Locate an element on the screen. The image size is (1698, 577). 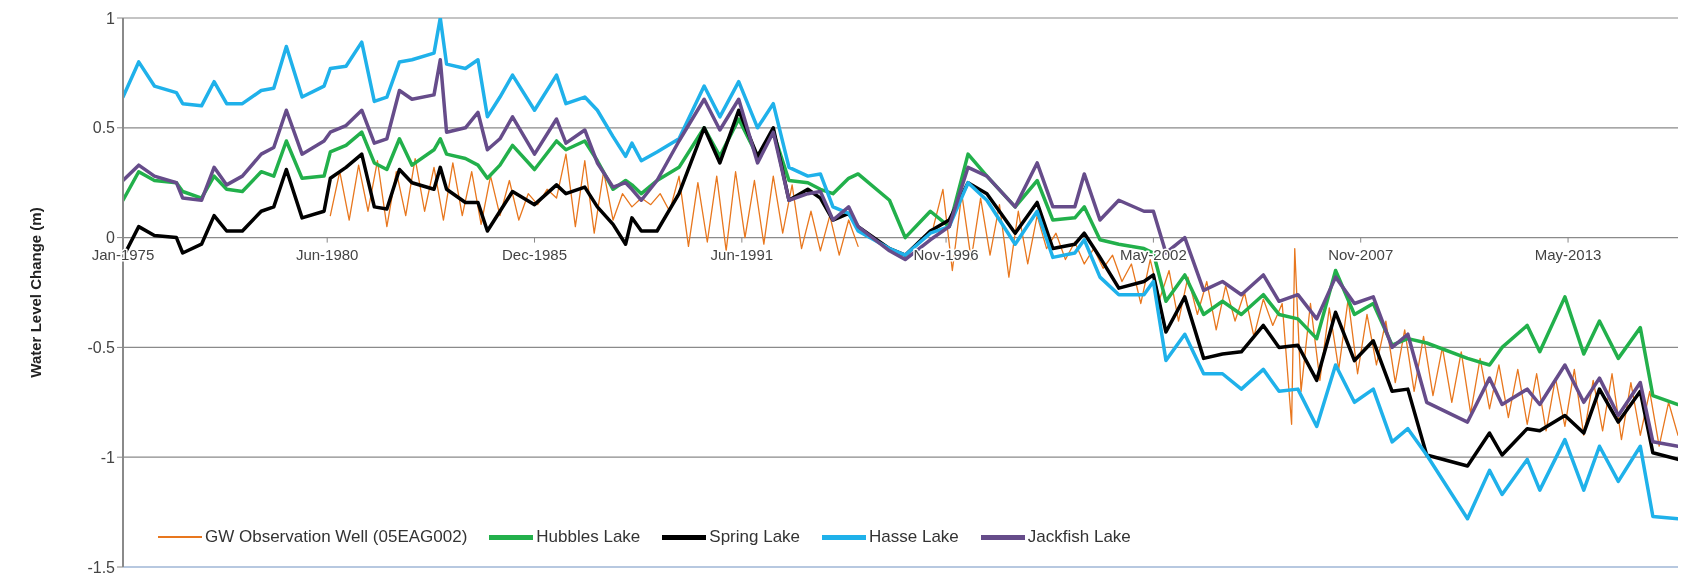
y-tick-label: 0.5 is located at coordinates (104, 128).